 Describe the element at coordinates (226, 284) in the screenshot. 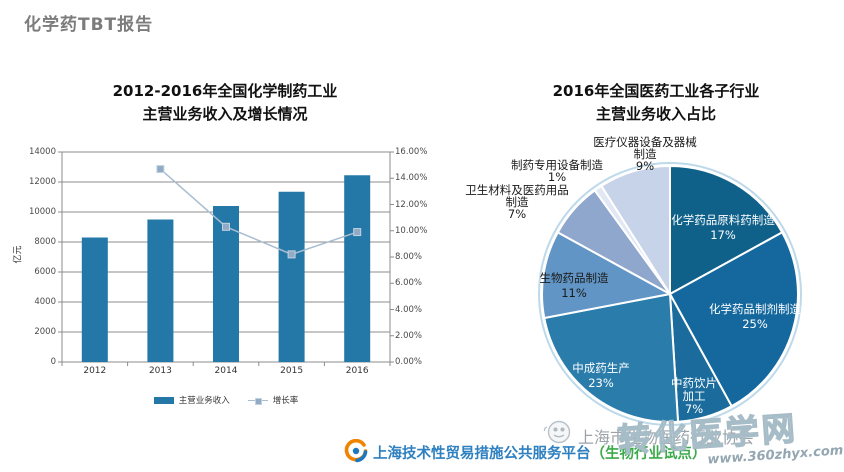

I see `bar-2014` at that location.